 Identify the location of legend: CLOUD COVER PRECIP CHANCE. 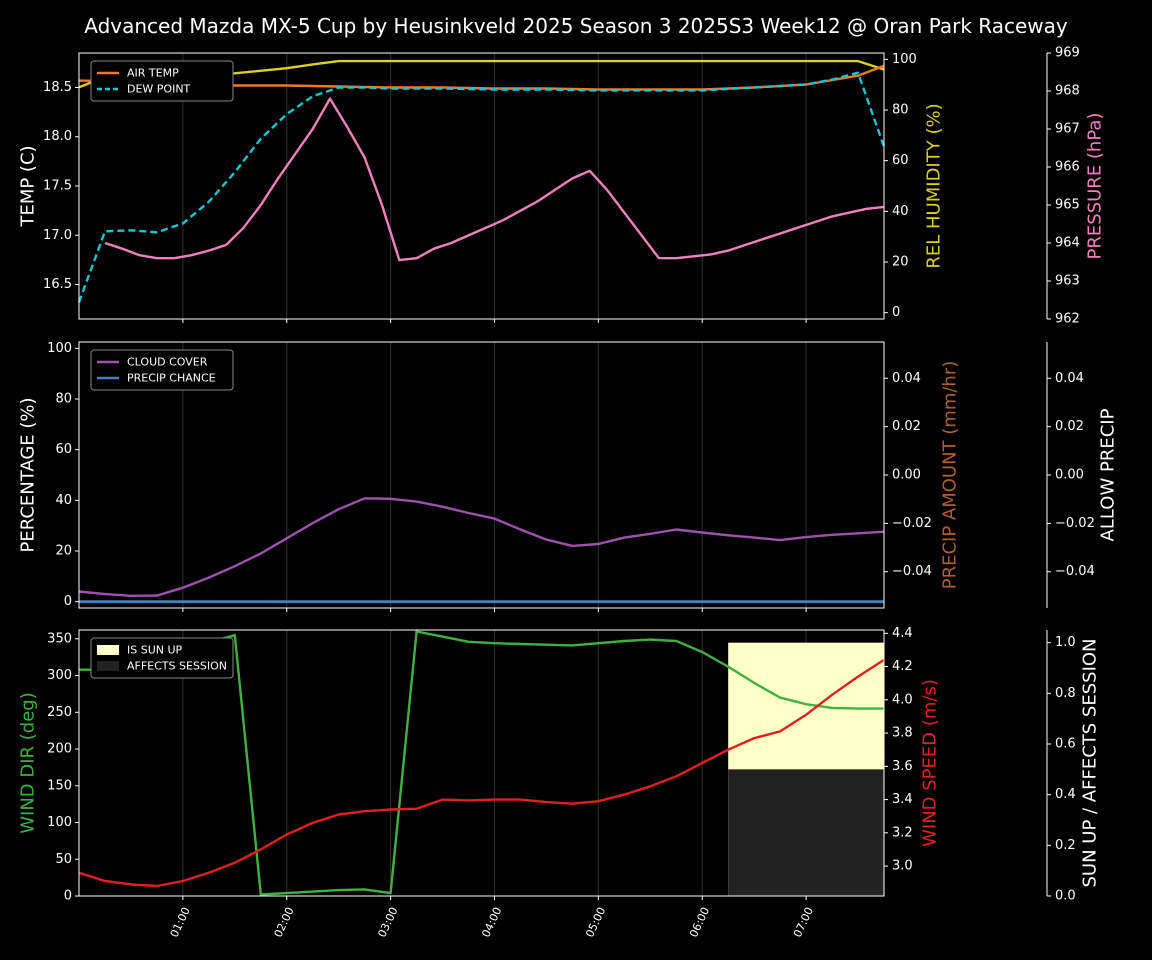
(162, 370).